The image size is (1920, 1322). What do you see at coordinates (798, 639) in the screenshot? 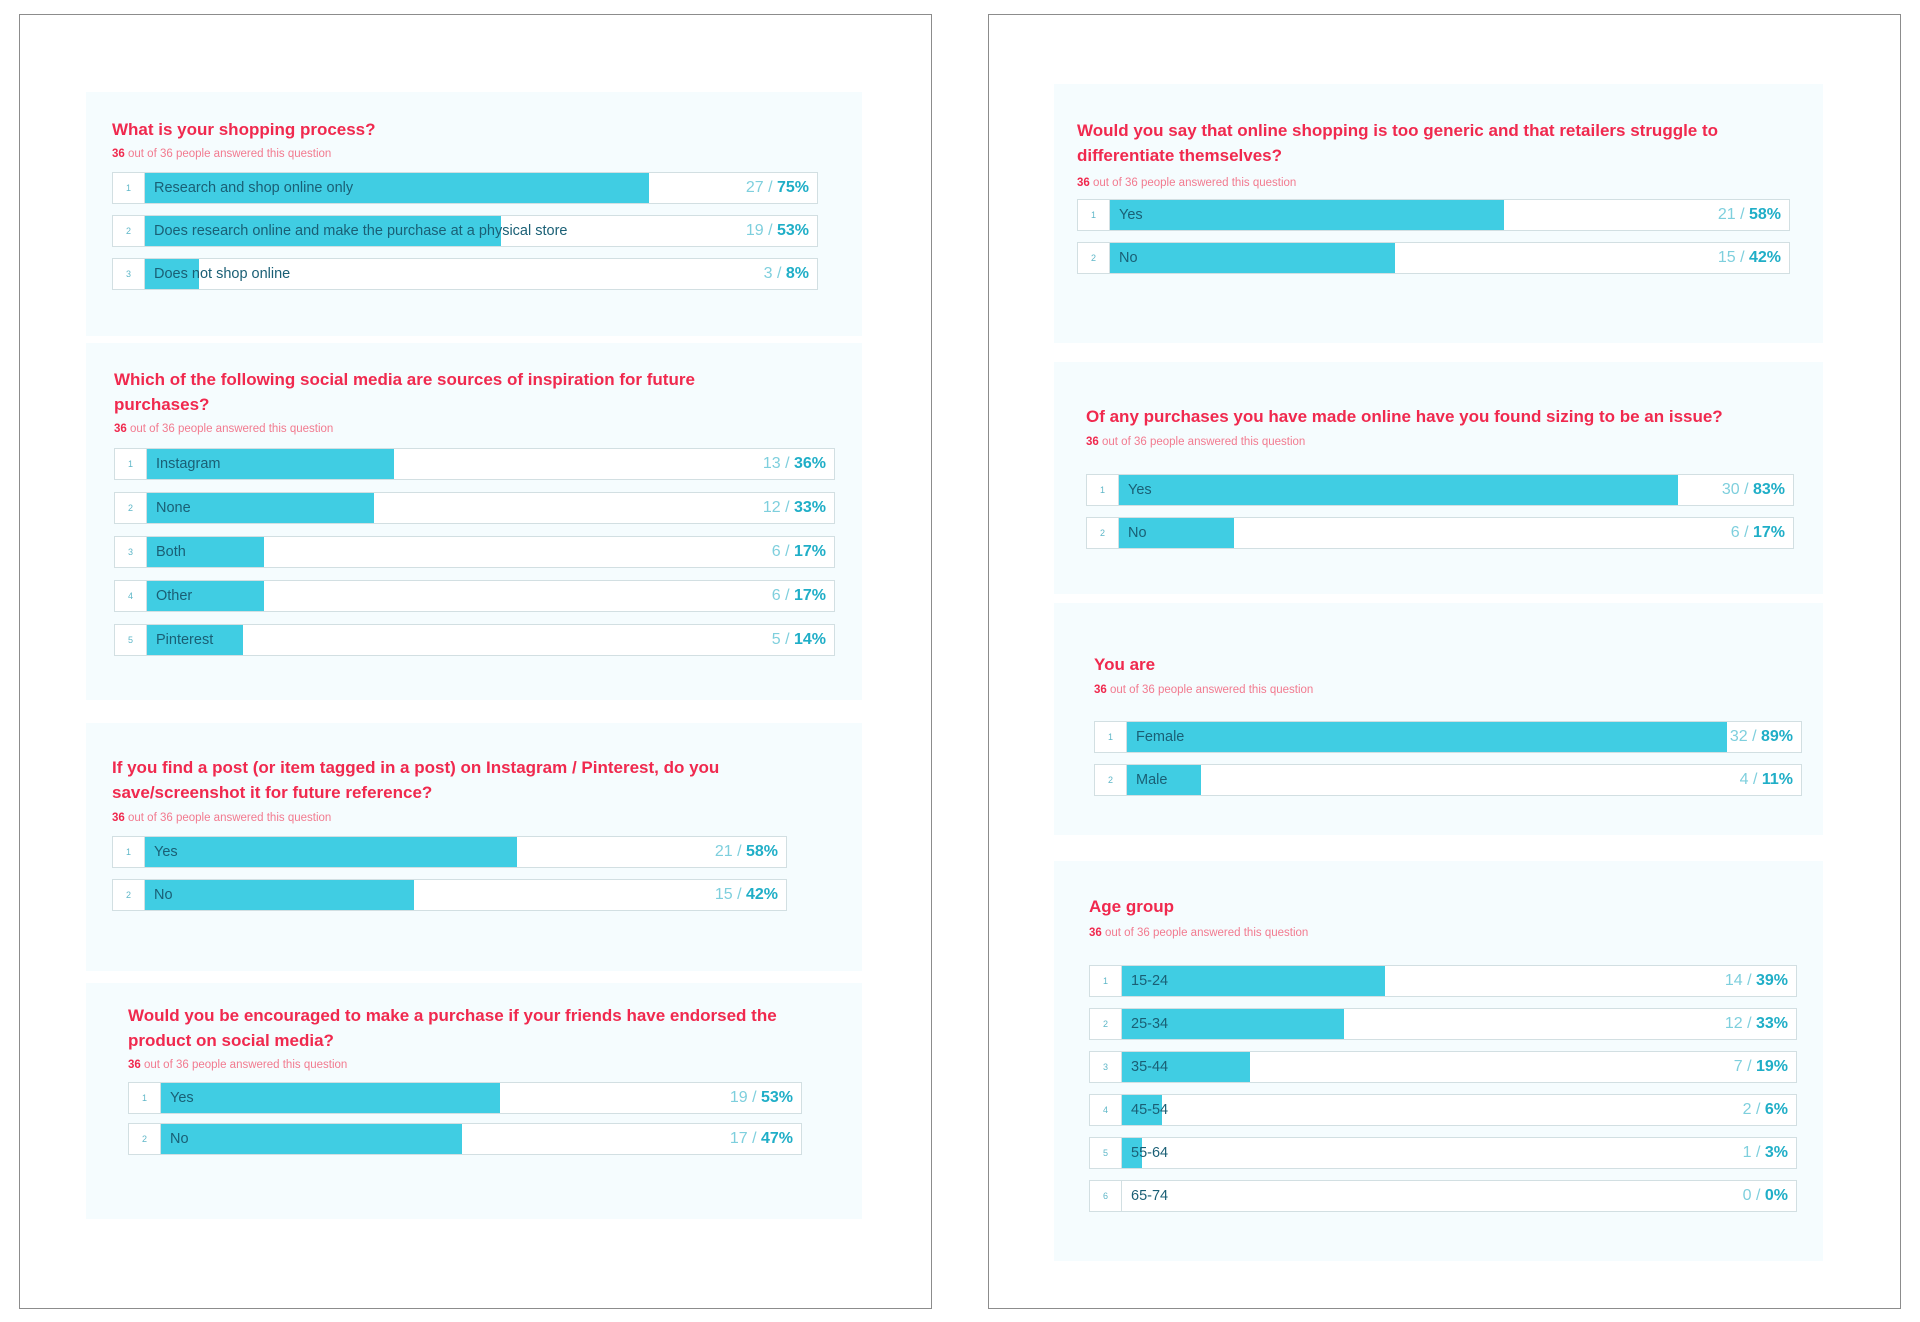
I see `option-stat: 5 / 14%` at bounding box center [798, 639].